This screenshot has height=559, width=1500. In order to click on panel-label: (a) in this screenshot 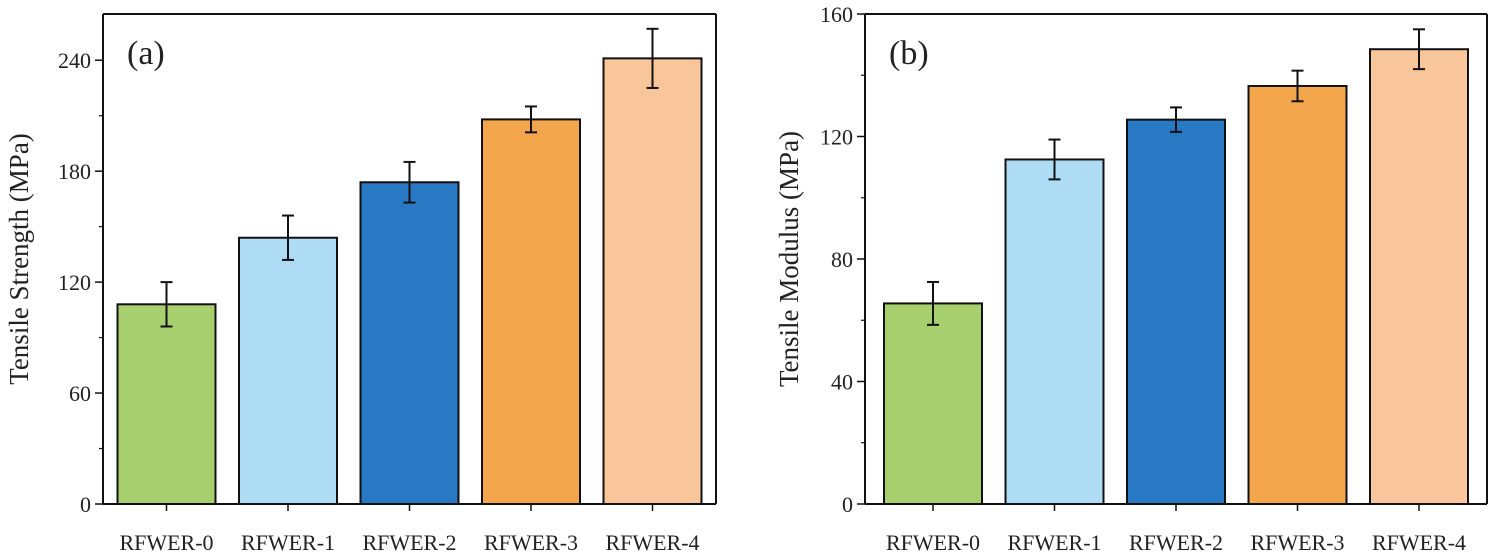, I will do `click(146, 53)`.